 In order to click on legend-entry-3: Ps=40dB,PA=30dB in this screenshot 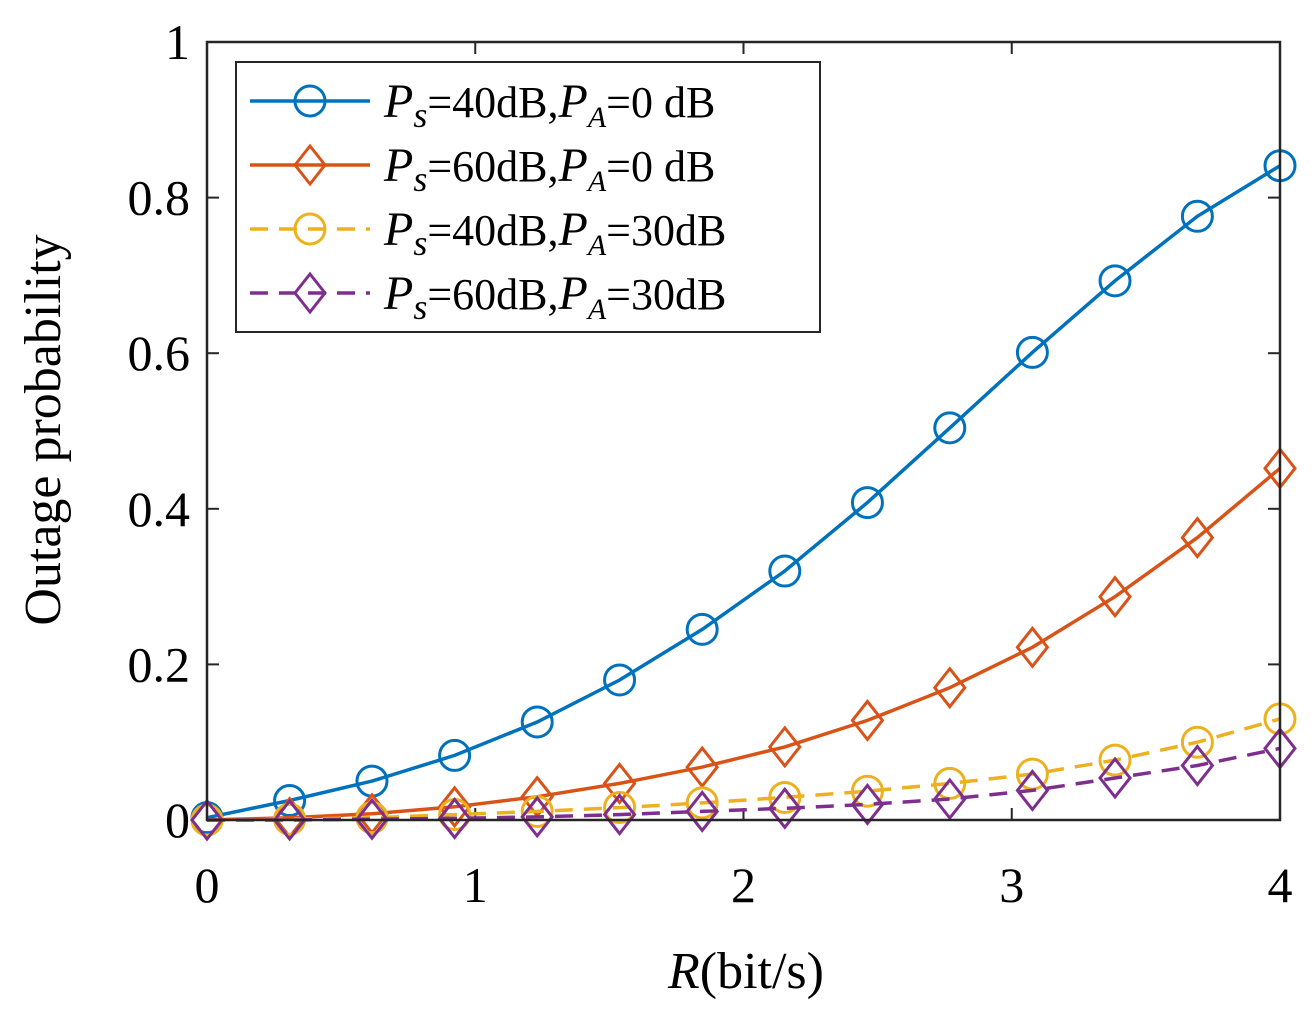, I will do `click(488, 233)`.